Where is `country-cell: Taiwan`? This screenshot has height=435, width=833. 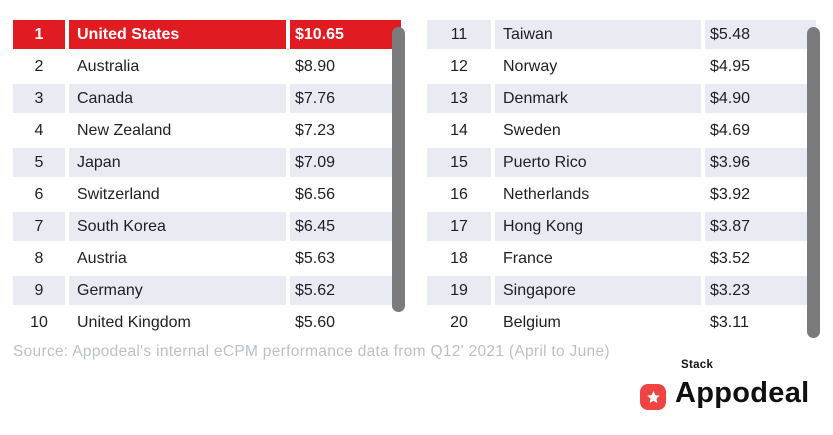 country-cell: Taiwan is located at coordinates (598, 34).